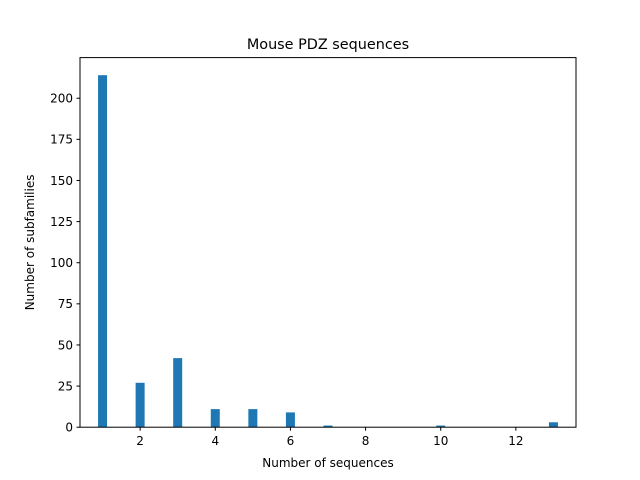  What do you see at coordinates (327, 463) in the screenshot?
I see `x-axis-label: Number of sequences` at bounding box center [327, 463].